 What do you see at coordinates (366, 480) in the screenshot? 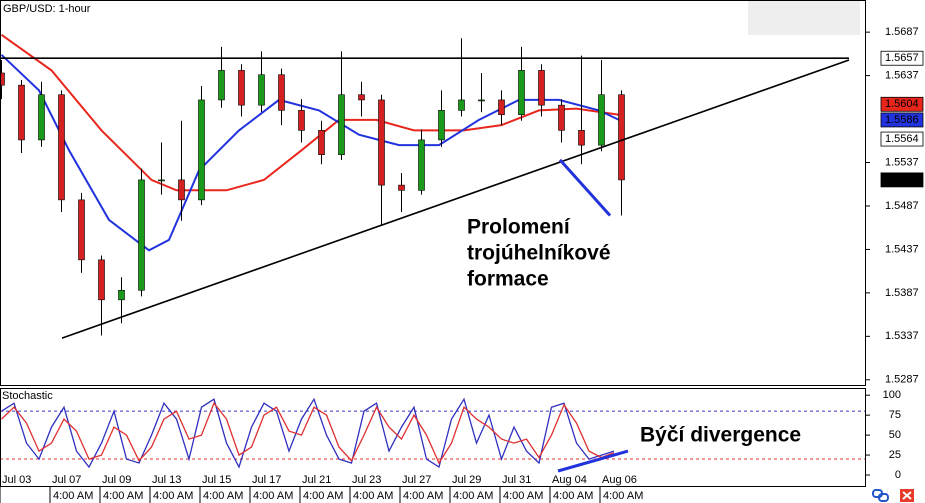
I see `x-tick-label: Jul 23` at bounding box center [366, 480].